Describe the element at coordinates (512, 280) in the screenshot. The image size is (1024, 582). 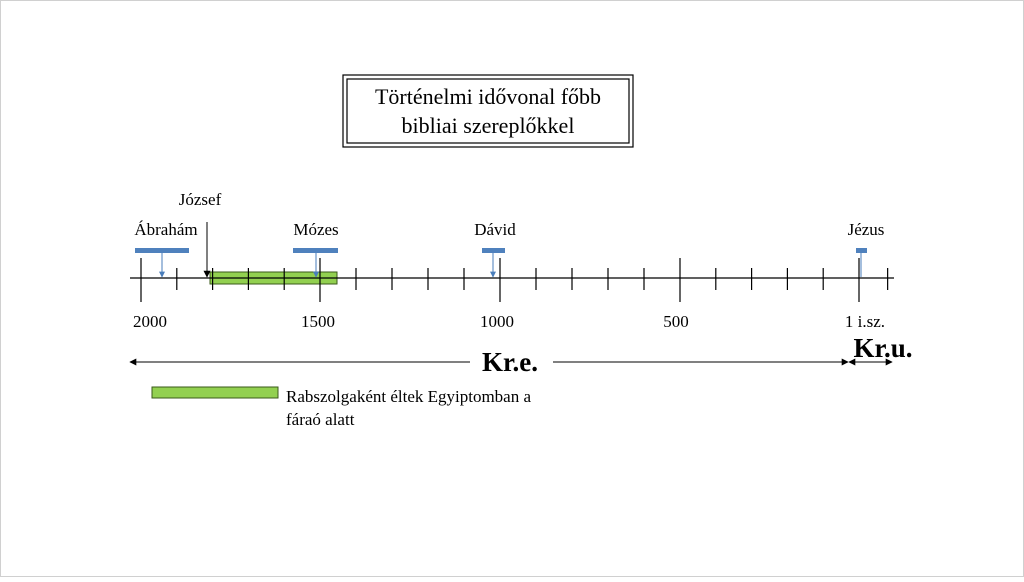
I see `axis` at that location.